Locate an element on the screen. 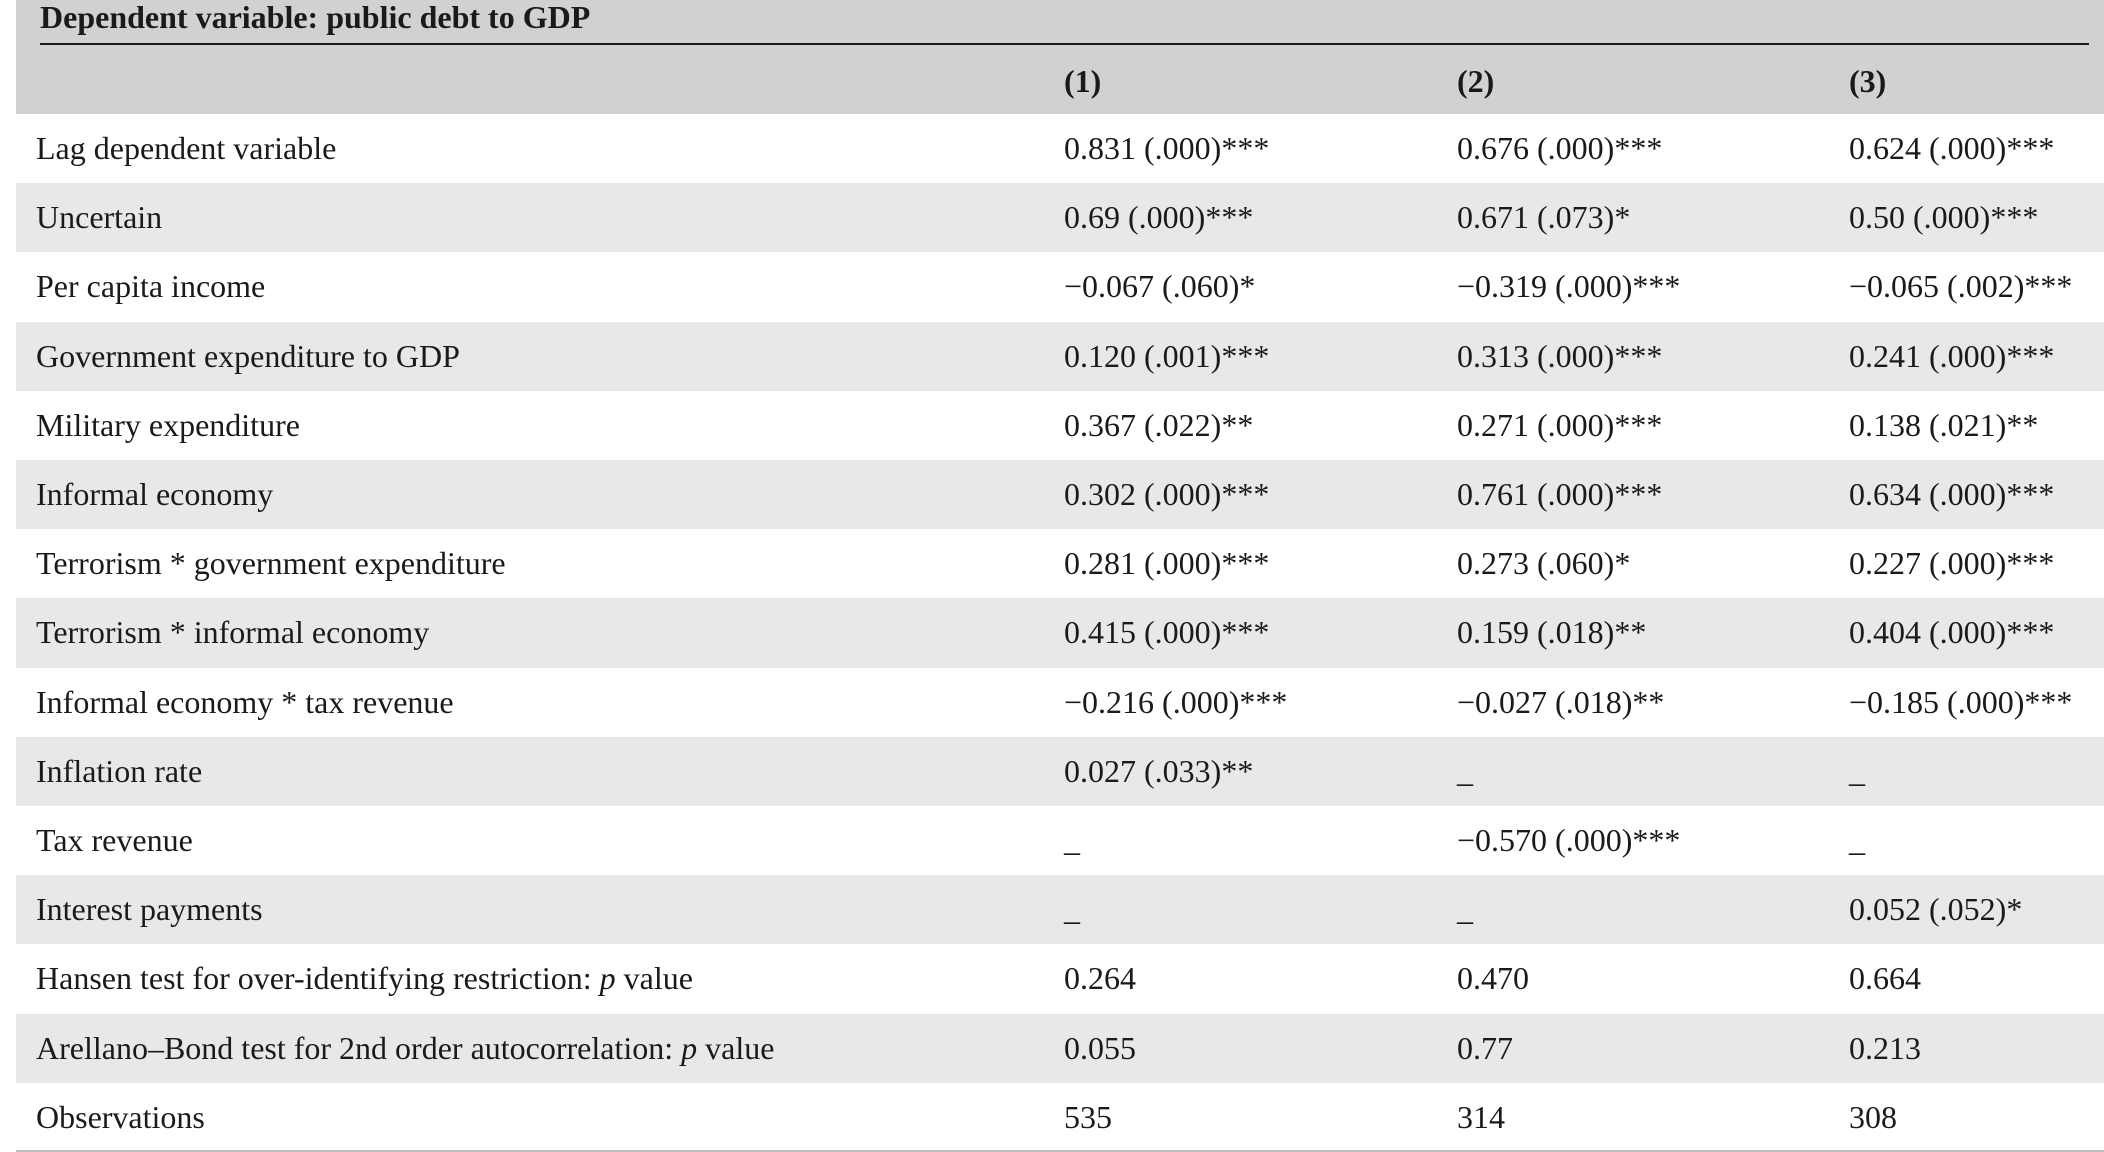  table-cell: −0.065 (.002)*** is located at coordinates (1961, 286).